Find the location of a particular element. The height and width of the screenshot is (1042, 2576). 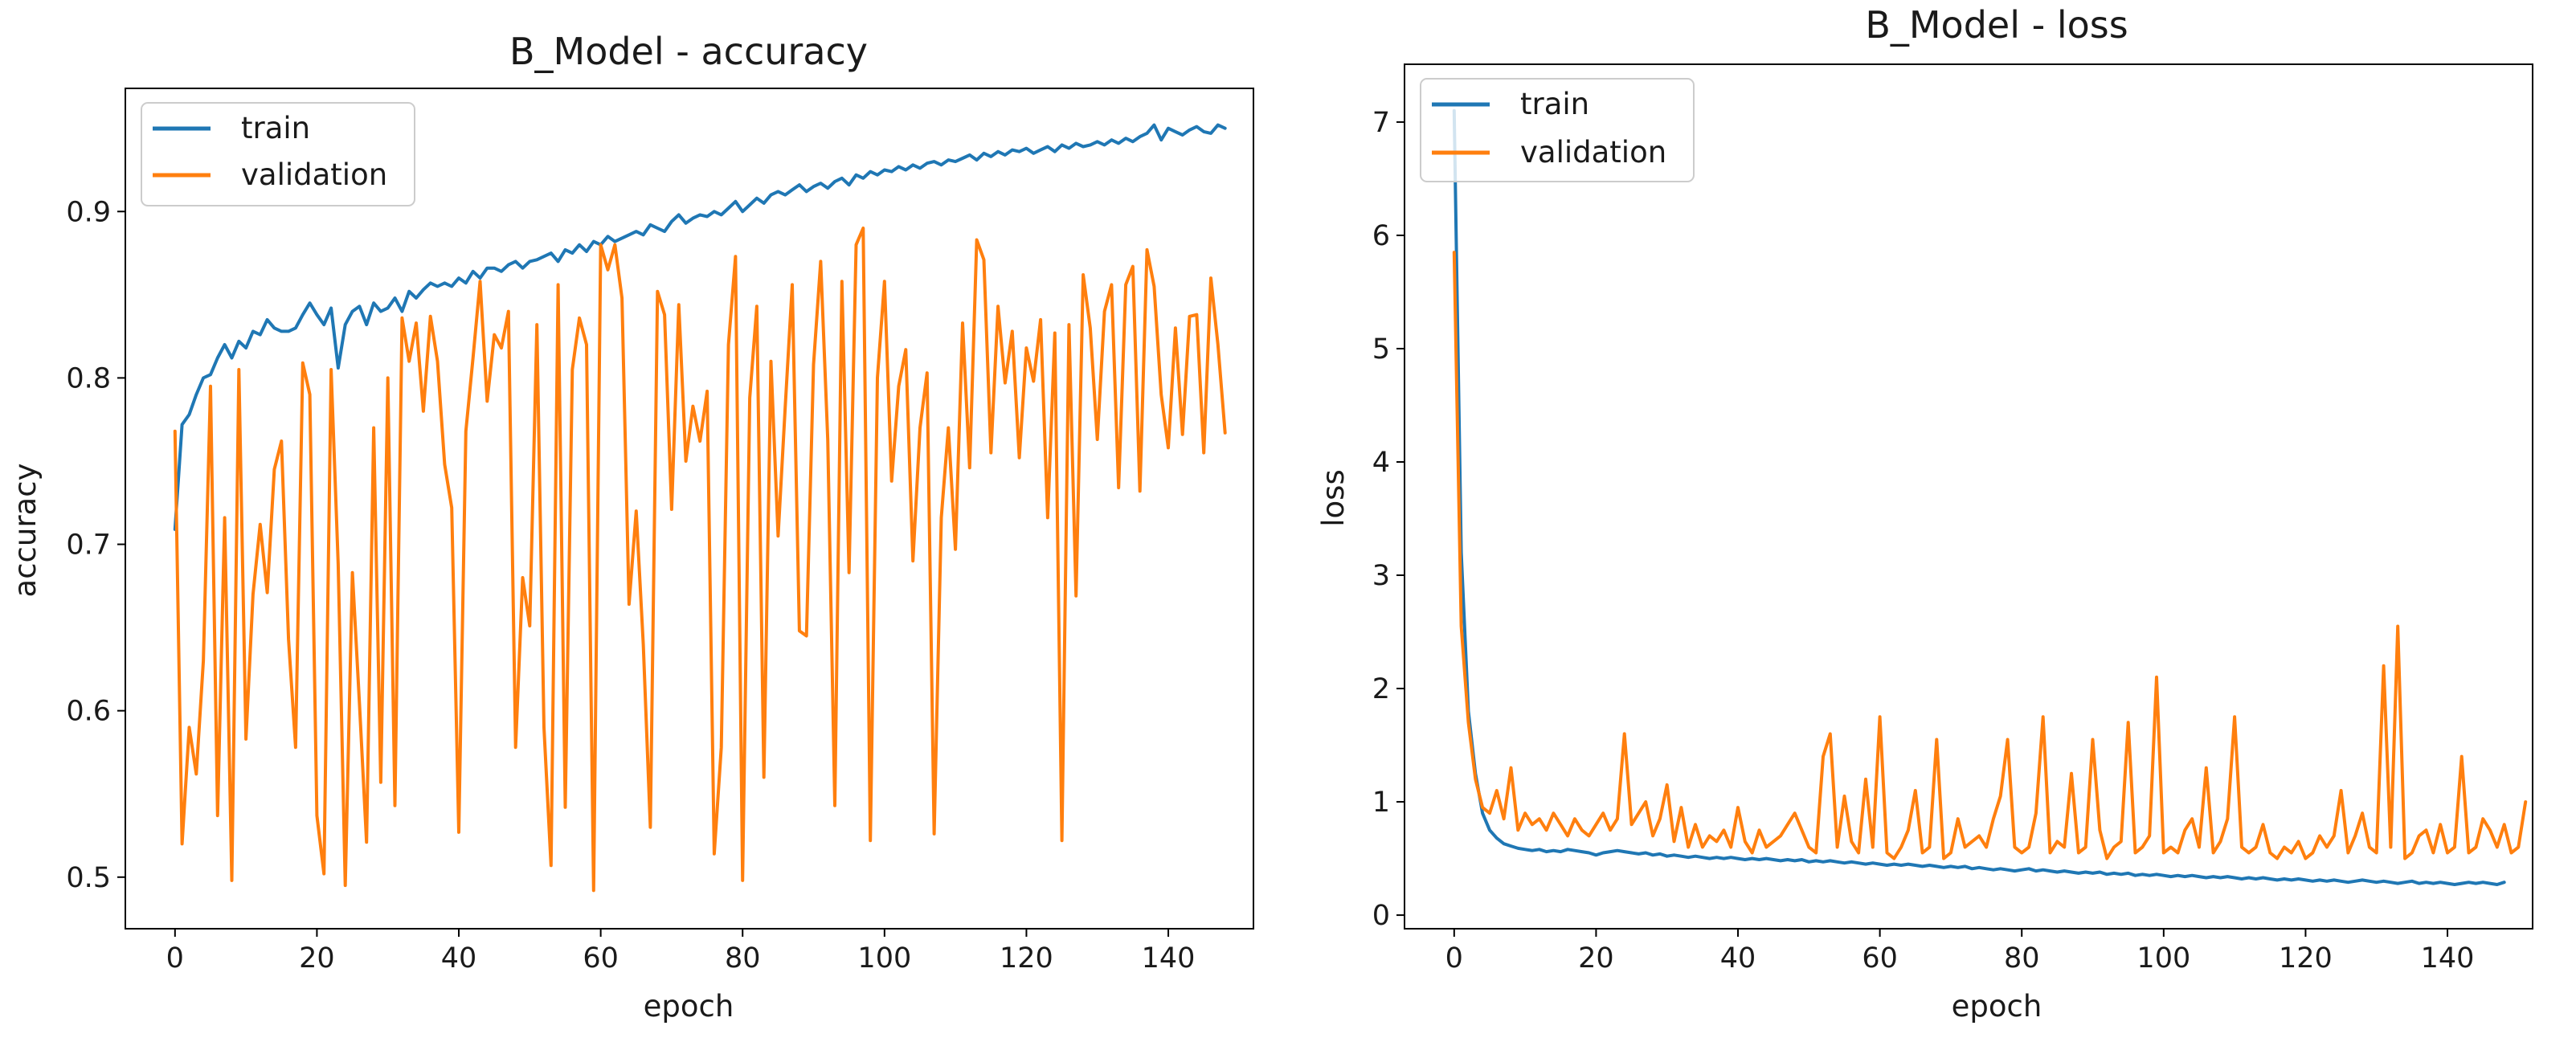

loss-chart-title: B_Model - loss is located at coordinates (1997, 25).